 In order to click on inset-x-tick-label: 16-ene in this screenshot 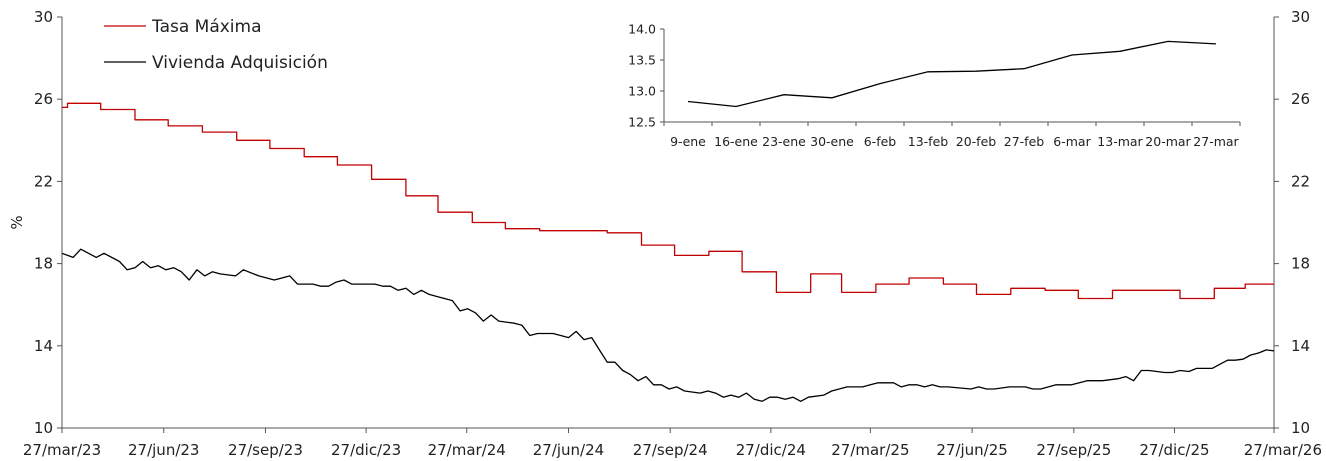, I will do `click(736, 141)`.